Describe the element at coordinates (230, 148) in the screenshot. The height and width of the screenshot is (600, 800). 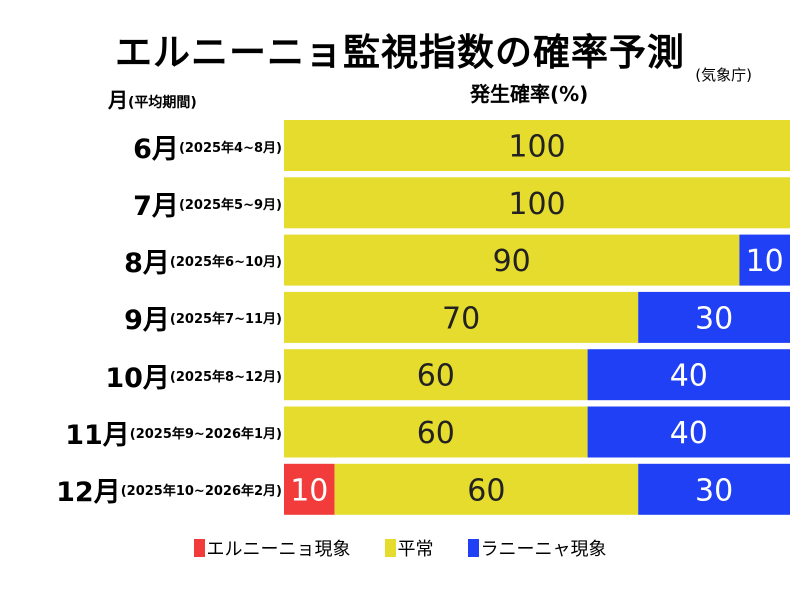
I see `category-period: (2025年4~8月)` at that location.